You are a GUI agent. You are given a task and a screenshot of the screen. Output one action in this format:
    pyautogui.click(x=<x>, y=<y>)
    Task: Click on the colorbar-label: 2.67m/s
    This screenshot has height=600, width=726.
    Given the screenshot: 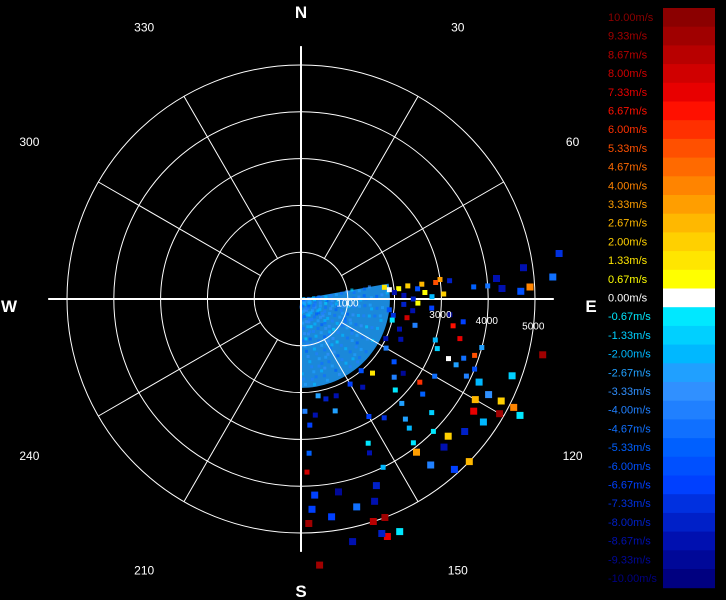 What is the action you would take?
    pyautogui.click(x=628, y=224)
    